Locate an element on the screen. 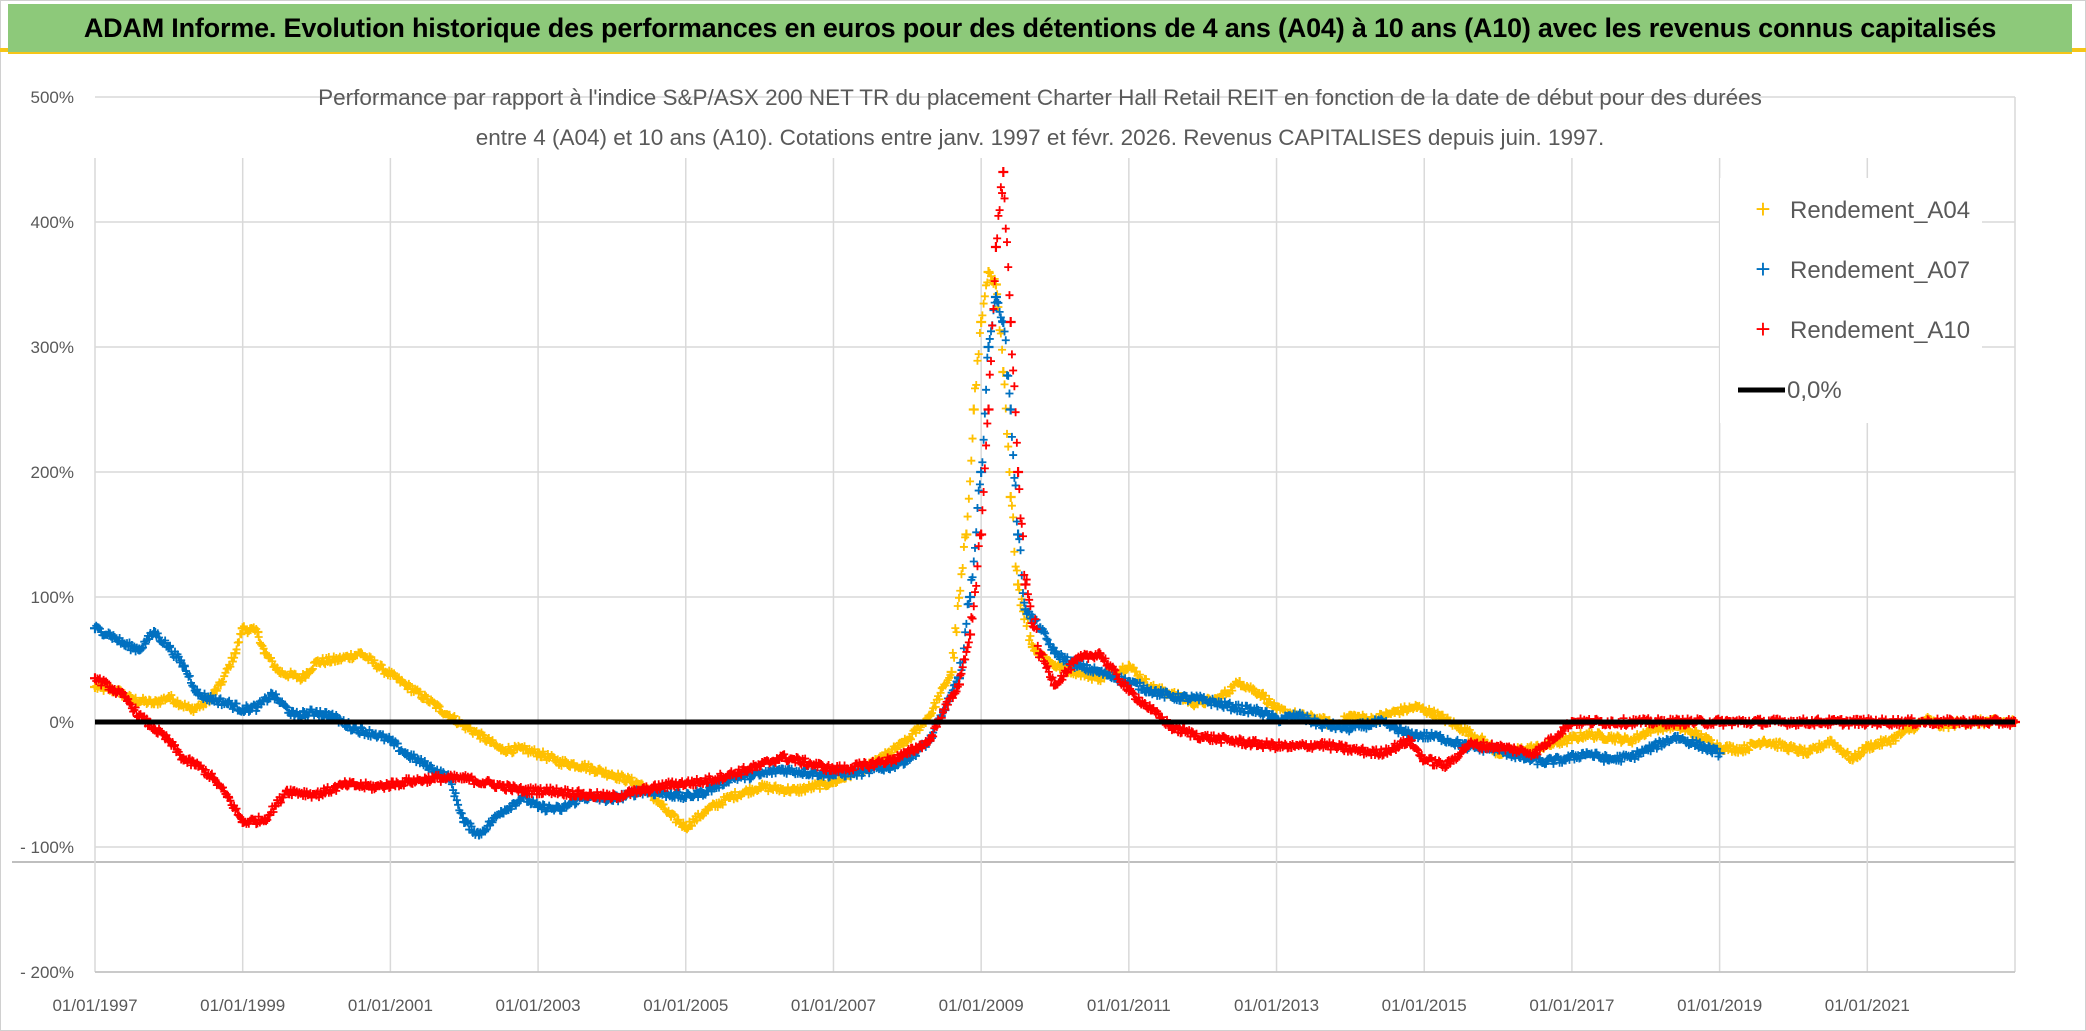 The image size is (2086, 1031). y-tick-label: 200% is located at coordinates (52, 472).